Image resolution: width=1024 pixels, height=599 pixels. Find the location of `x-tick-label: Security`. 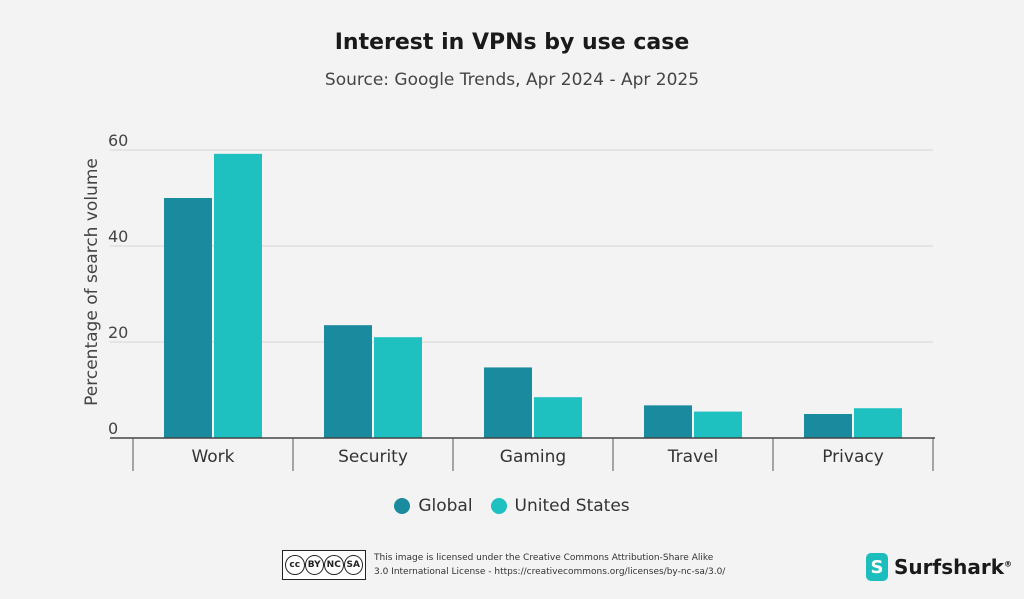

x-tick-label: Security is located at coordinates (373, 457).